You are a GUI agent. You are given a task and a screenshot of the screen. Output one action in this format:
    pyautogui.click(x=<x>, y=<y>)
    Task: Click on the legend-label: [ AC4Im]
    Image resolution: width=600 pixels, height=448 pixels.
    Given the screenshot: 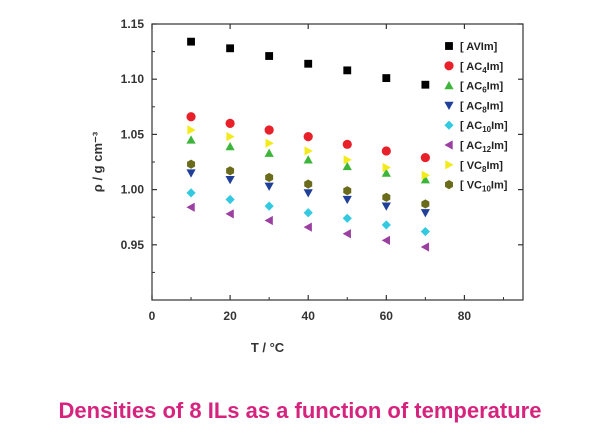 What is the action you would take?
    pyautogui.click(x=481, y=68)
    